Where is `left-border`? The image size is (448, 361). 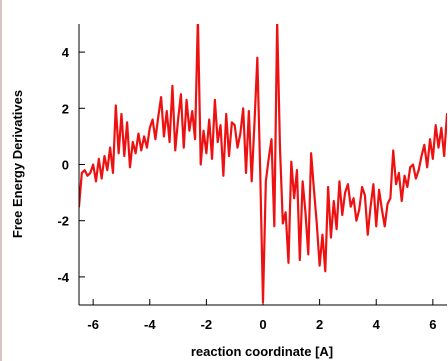 left-border is located at coordinates (1, 180).